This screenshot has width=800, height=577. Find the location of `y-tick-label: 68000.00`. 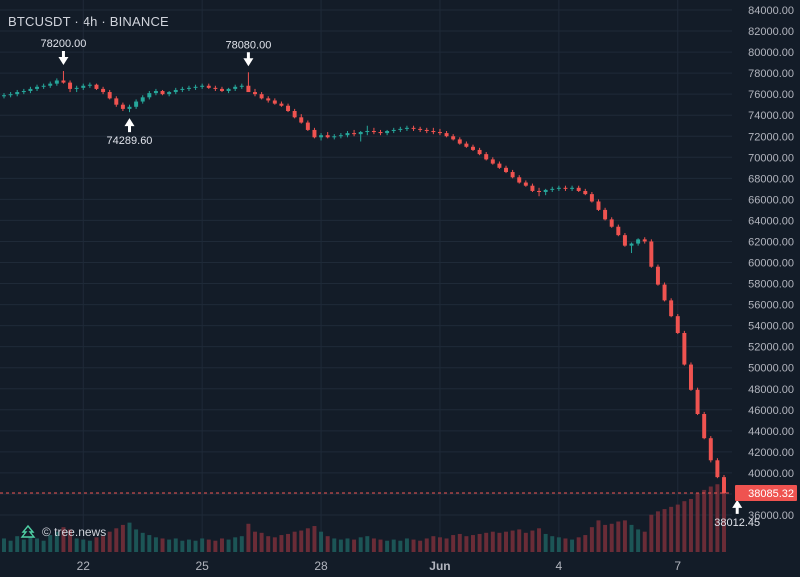

y-tick-label: 68000.00 is located at coordinates (771, 179).